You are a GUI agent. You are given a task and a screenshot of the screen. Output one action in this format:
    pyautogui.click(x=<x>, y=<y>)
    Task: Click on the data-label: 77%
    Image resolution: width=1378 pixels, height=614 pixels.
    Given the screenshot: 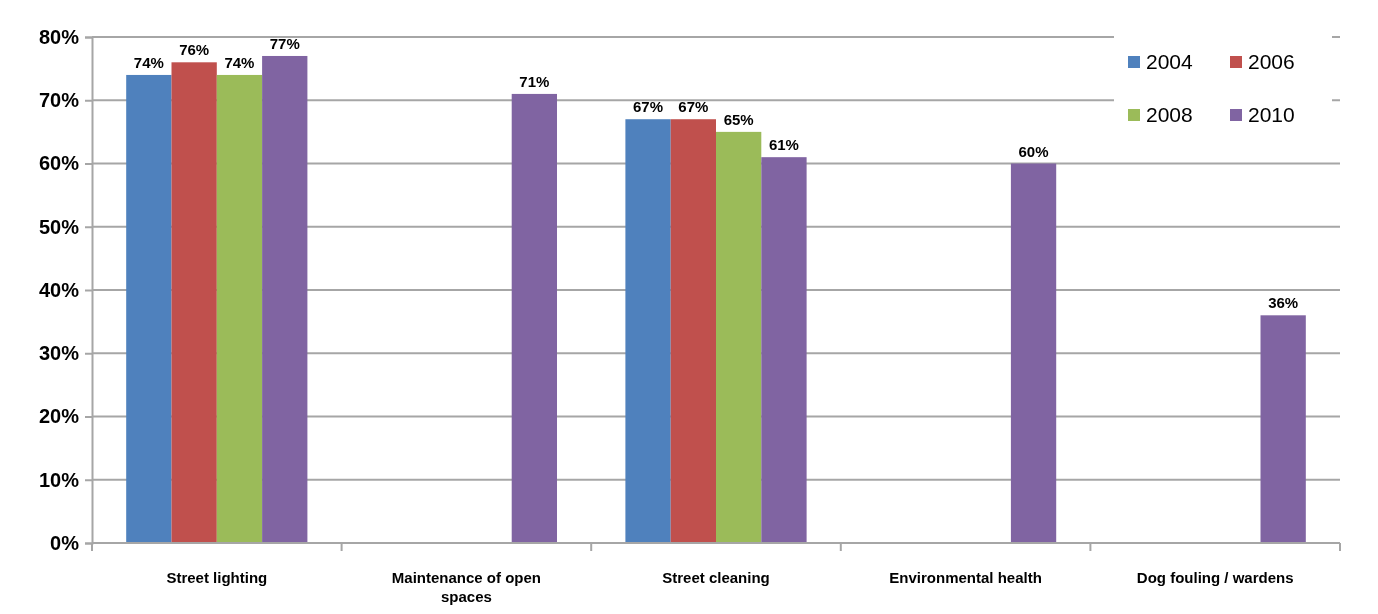 What is the action you would take?
    pyautogui.click(x=284, y=43)
    